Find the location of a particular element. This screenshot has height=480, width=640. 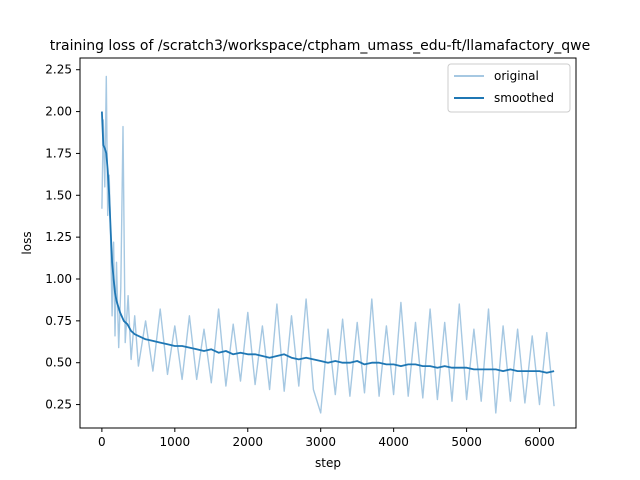

x-tick-label: 3000 is located at coordinates (320, 442).